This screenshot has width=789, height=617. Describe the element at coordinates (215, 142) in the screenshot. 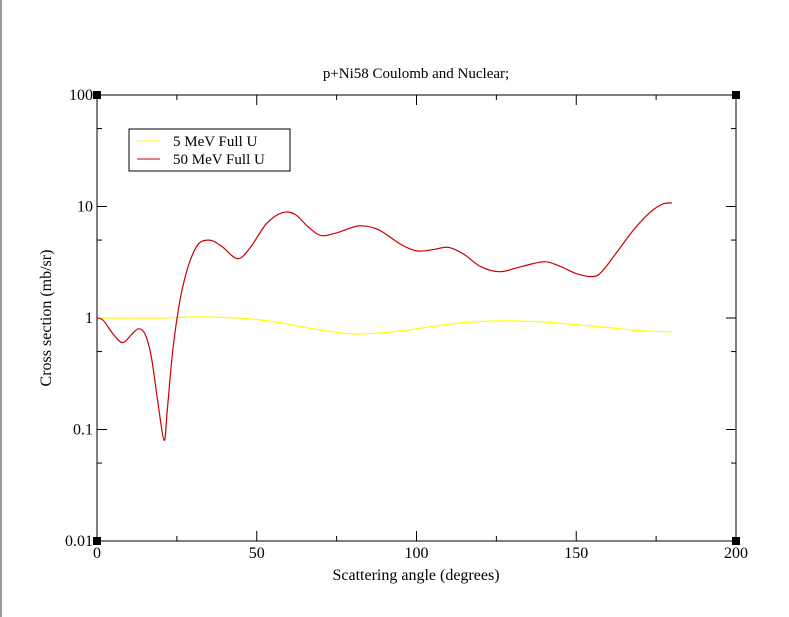

I see `legend-label-5mev: 5 MeV Full U` at that location.